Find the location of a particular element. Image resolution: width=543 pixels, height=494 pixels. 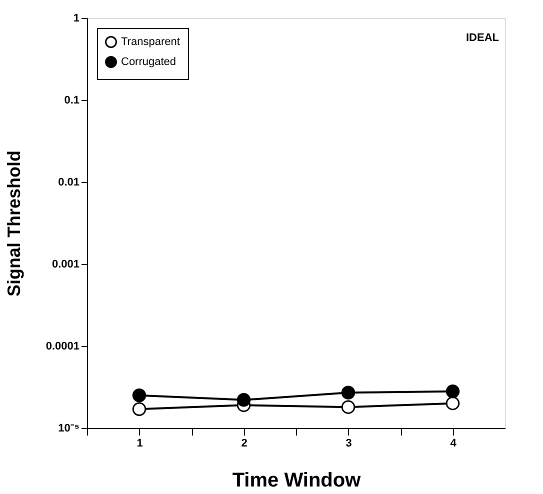

x-tick-label: 2 is located at coordinates (244, 444).